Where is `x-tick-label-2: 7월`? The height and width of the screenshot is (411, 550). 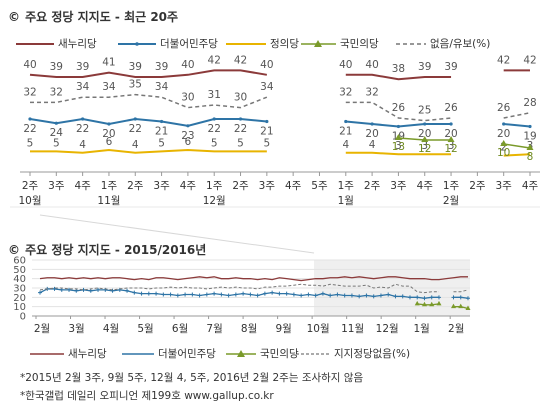 x-tick-label-2: 7월 is located at coordinates (214, 329).